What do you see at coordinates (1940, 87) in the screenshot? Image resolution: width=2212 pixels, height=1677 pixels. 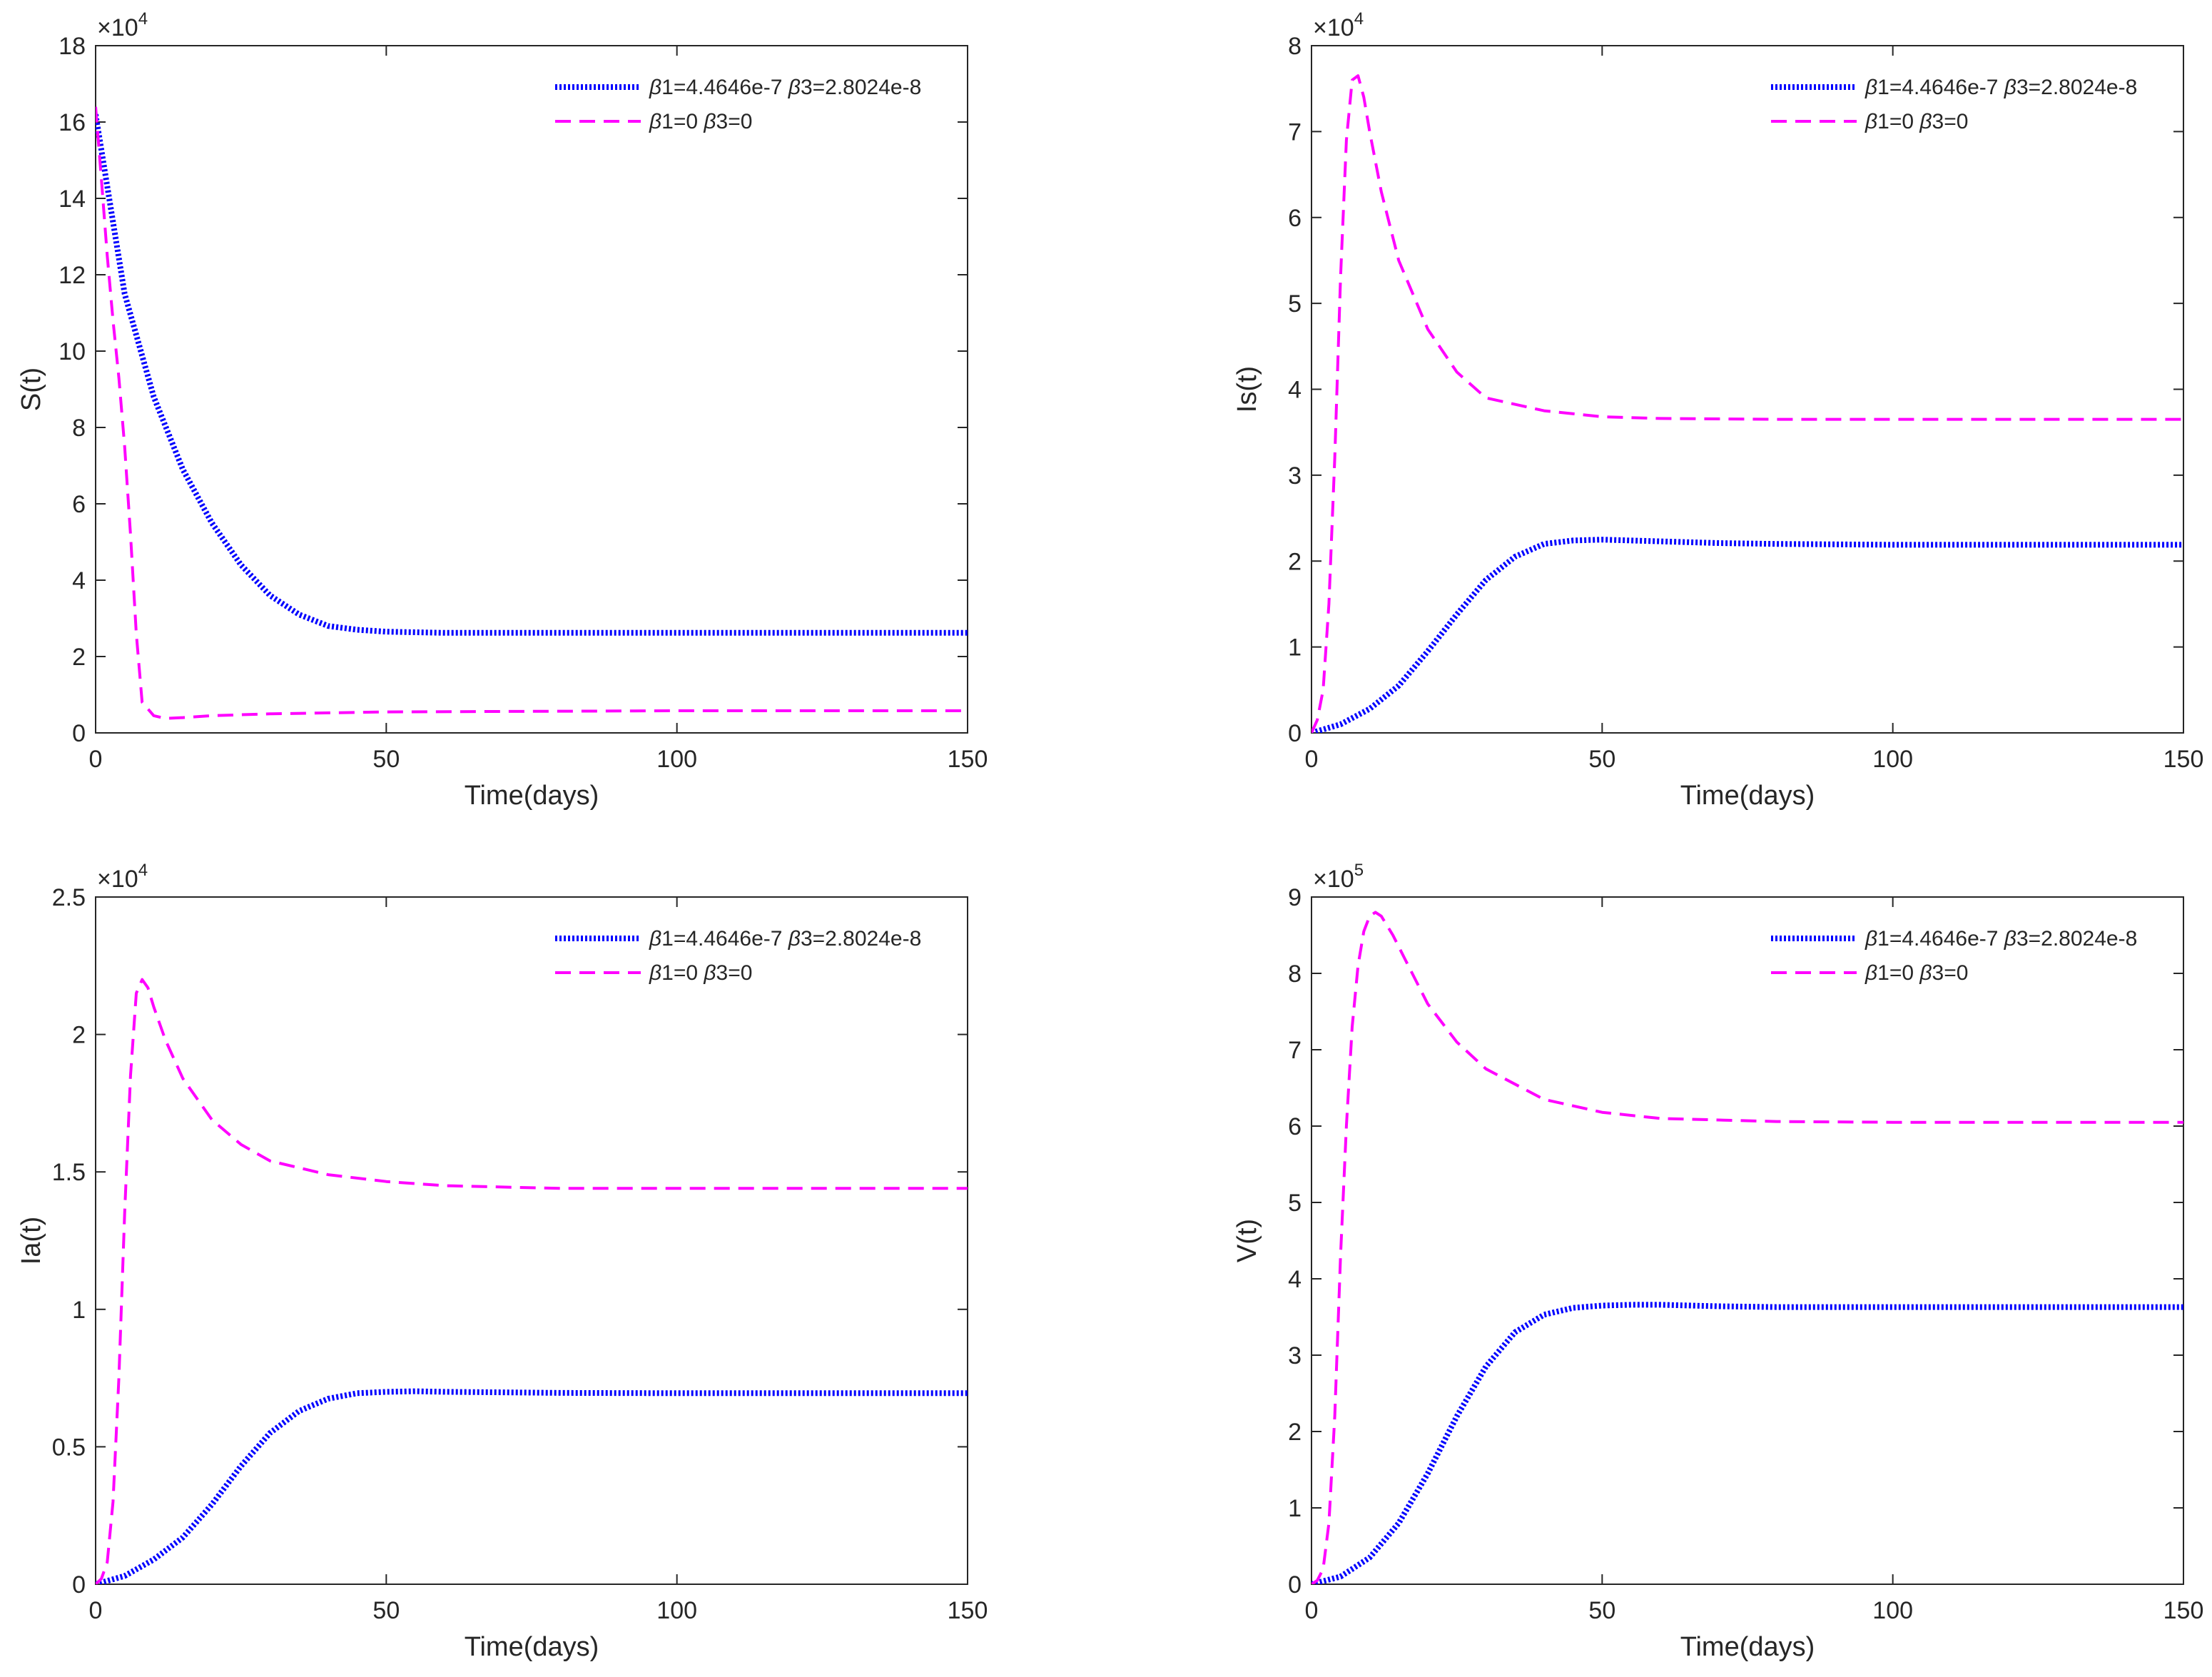 I see `legend-text-part: 1=4.4646e-7` at bounding box center [1940, 87].